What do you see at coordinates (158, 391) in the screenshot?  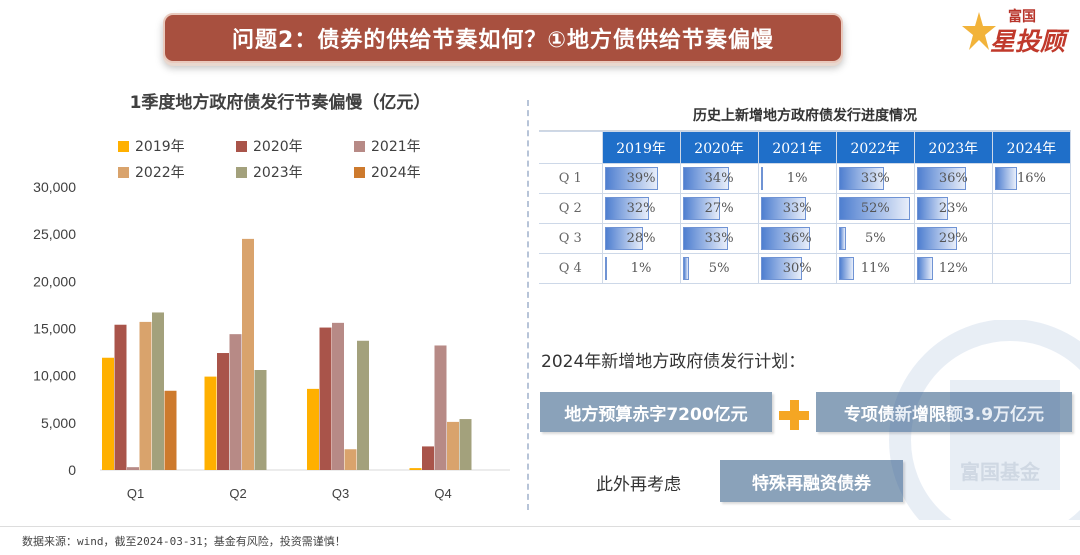 I see `bar-q1-2023年` at bounding box center [158, 391].